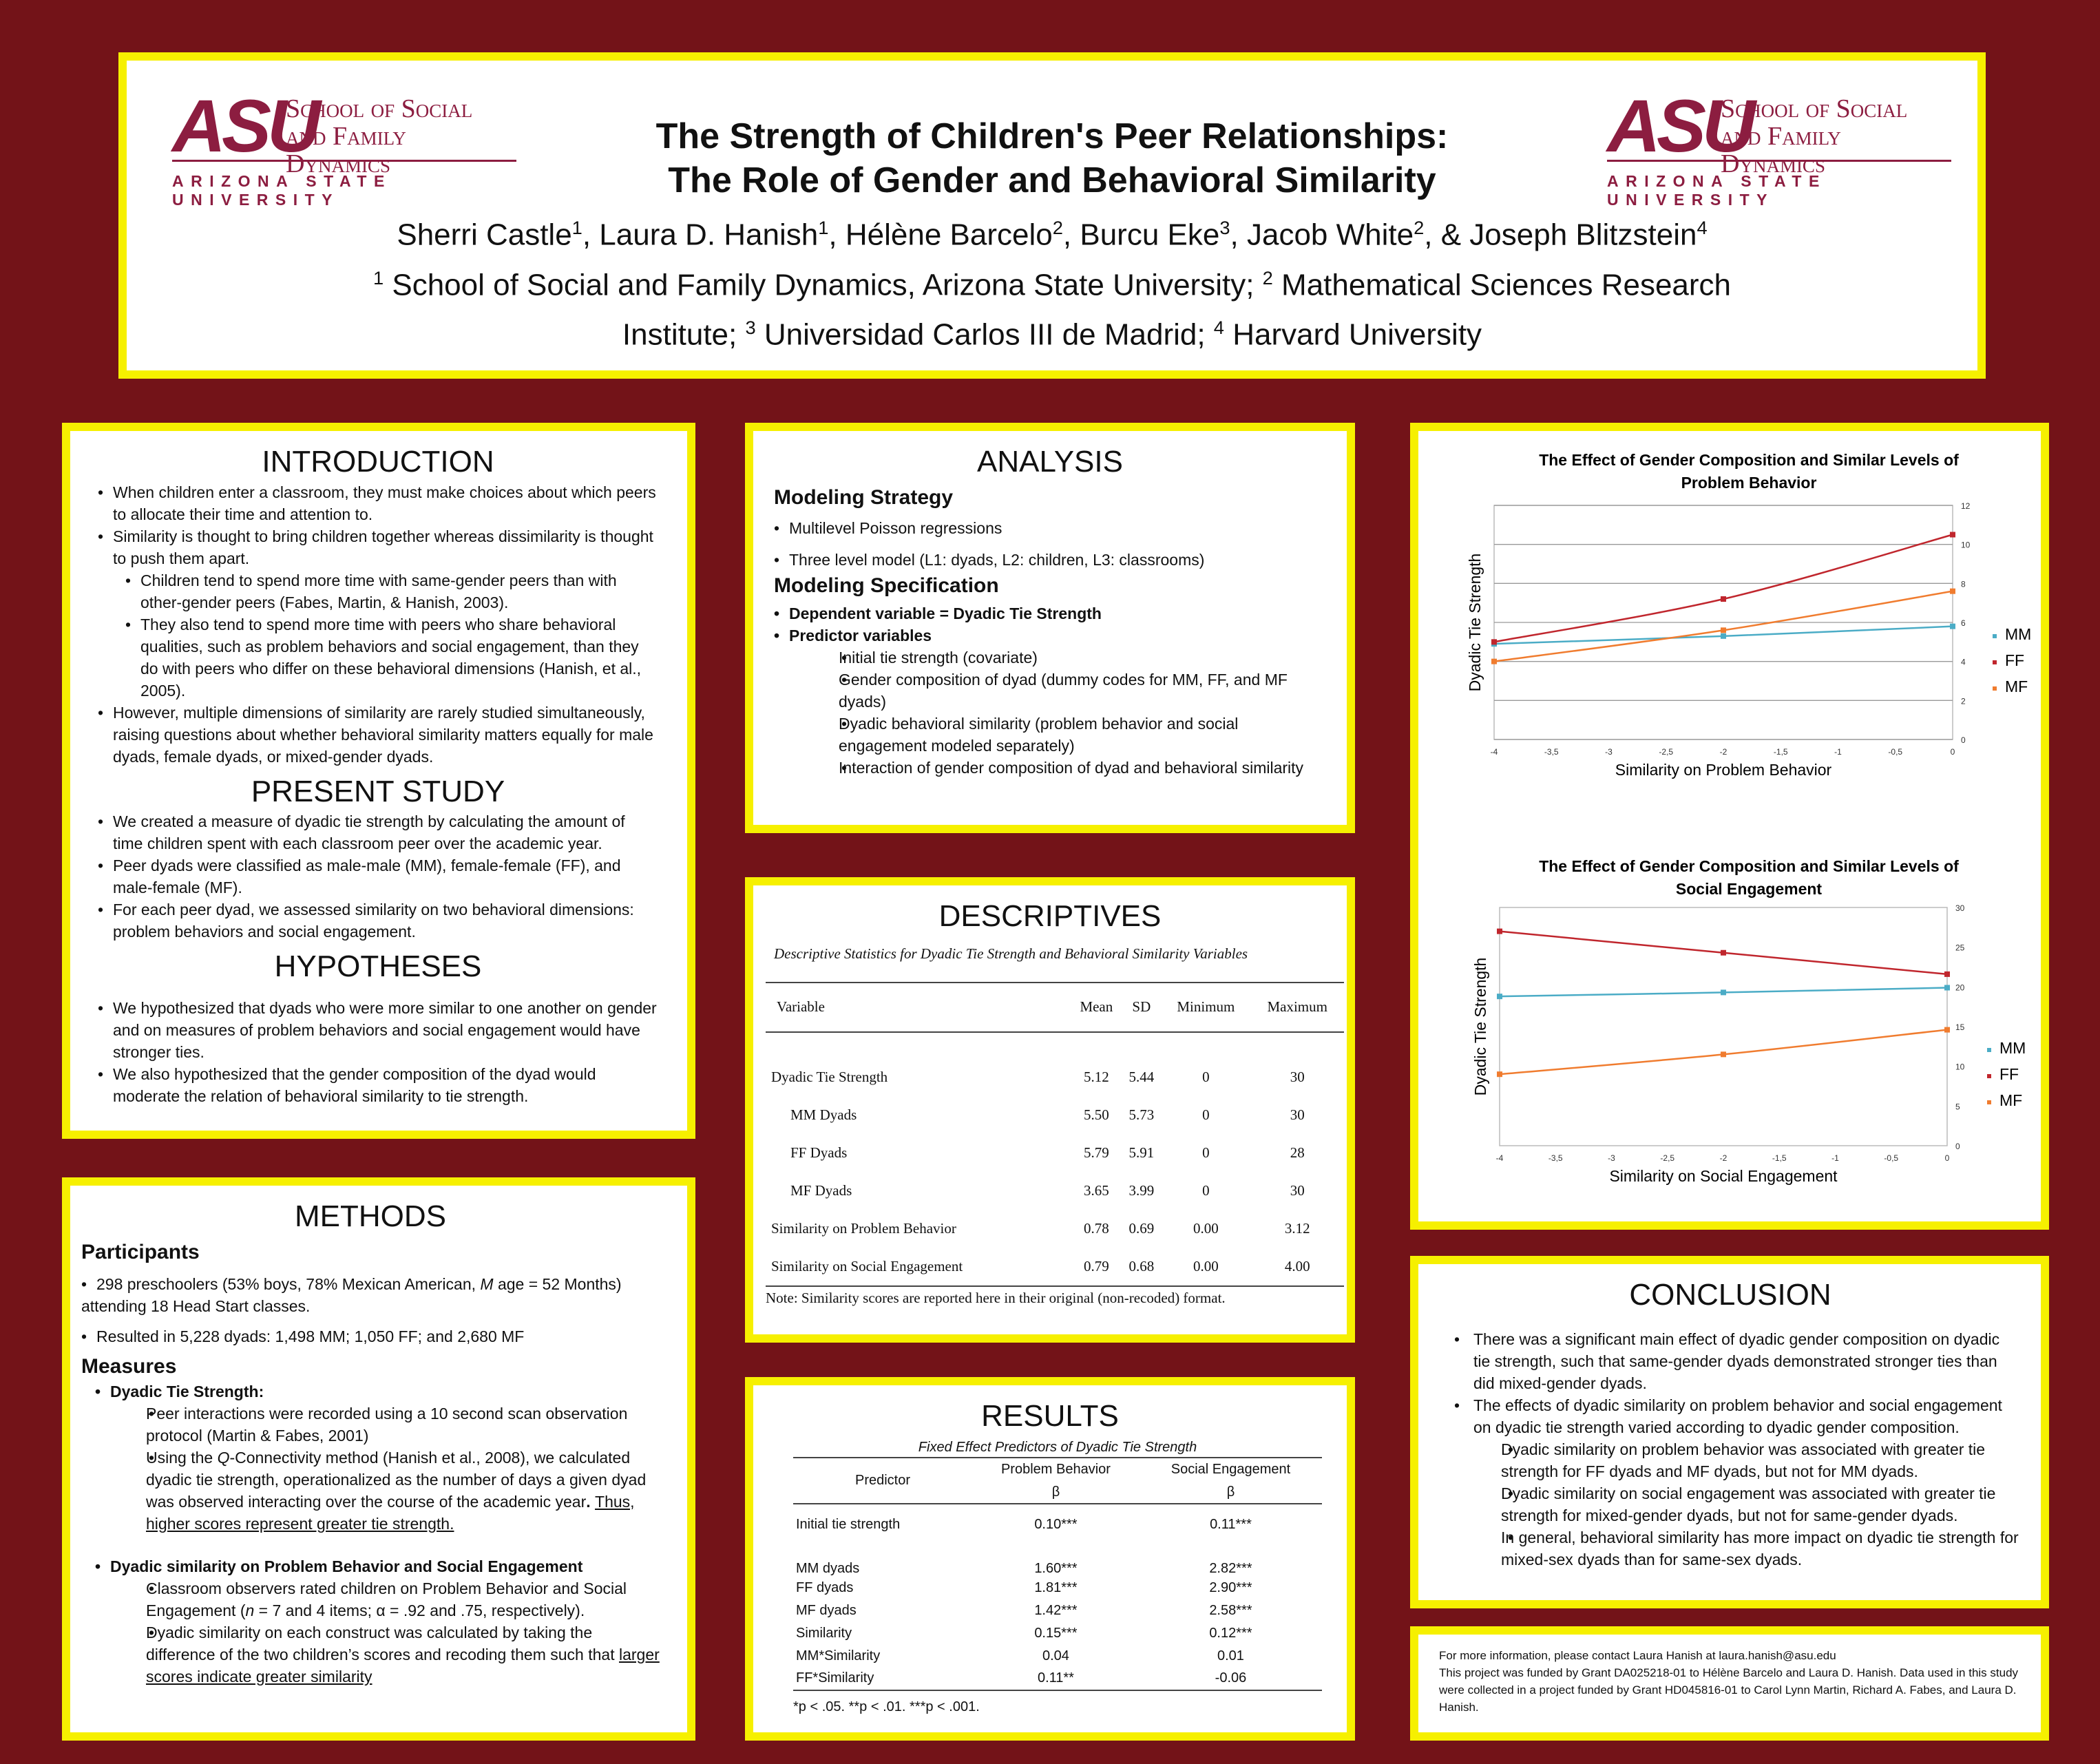  I want to click on row-label: Similarity on Problem Behavior, so click(863, 1228).